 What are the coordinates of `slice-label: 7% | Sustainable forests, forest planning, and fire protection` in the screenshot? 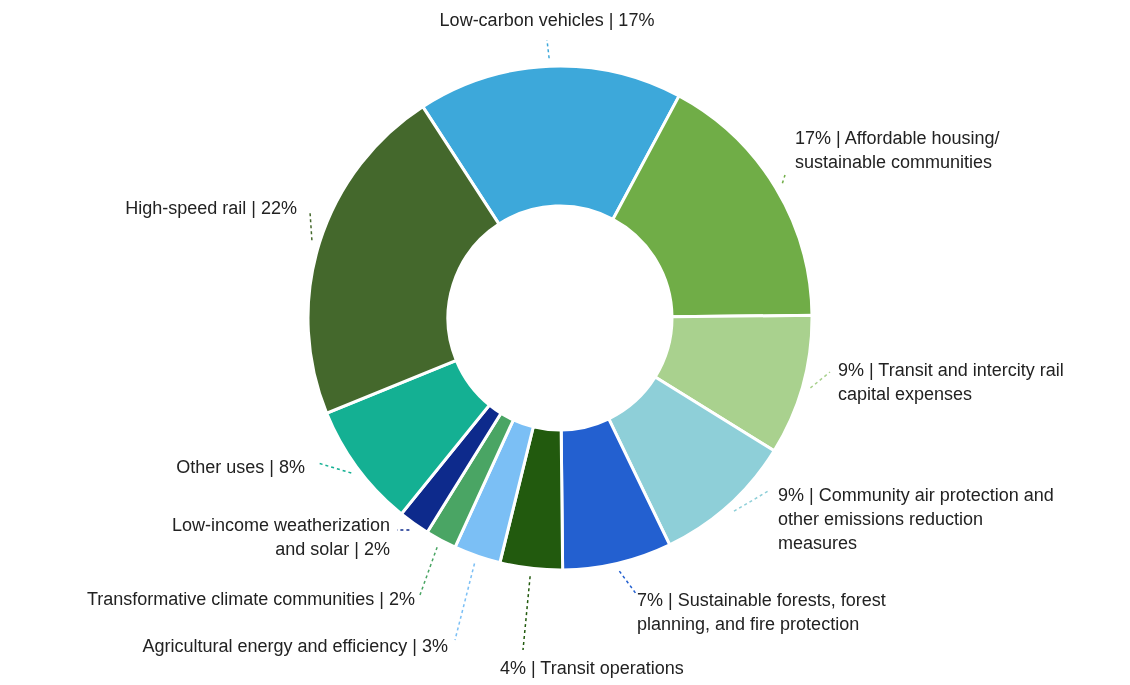 It's located at (761, 612).